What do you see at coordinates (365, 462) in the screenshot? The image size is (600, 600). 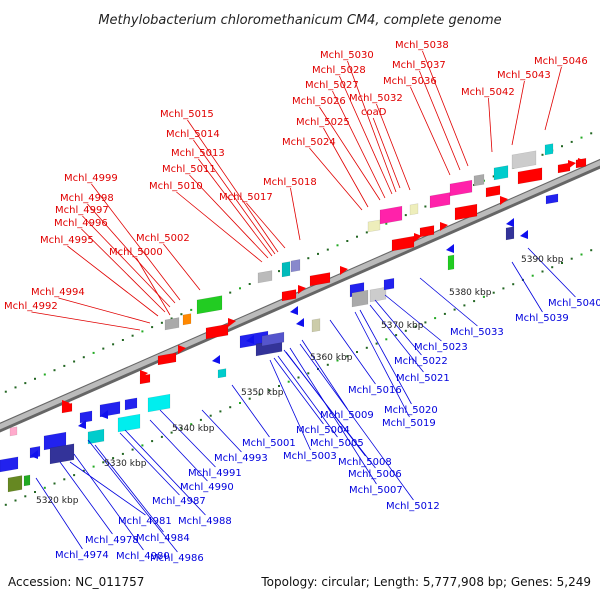 I see `gene-label: Mchl_5008` at bounding box center [365, 462].